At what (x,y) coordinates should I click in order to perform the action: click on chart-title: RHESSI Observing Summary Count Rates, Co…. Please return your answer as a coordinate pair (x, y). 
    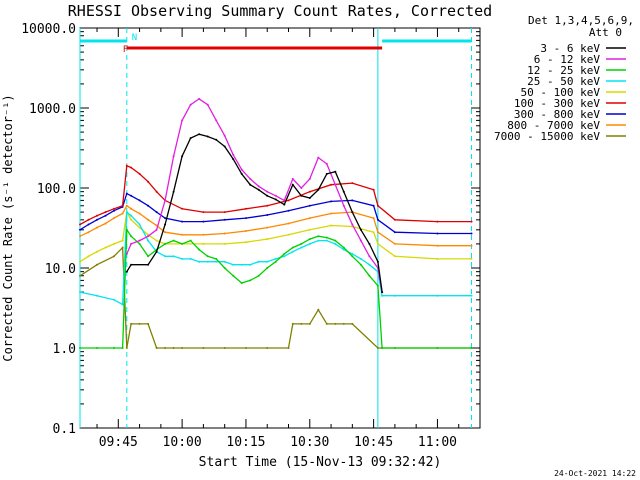
    Looking at the image, I should click on (280, 11).